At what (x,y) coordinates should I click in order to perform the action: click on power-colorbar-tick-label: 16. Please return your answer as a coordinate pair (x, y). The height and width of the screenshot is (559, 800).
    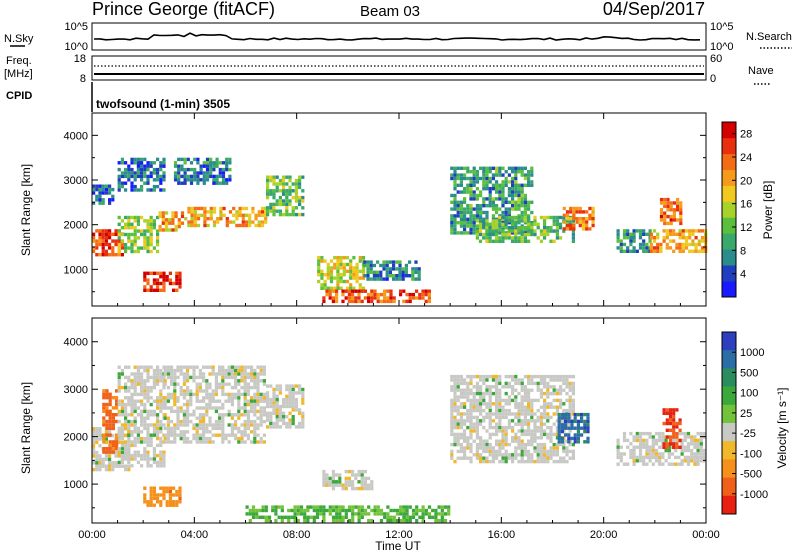
    Looking at the image, I should click on (746, 205).